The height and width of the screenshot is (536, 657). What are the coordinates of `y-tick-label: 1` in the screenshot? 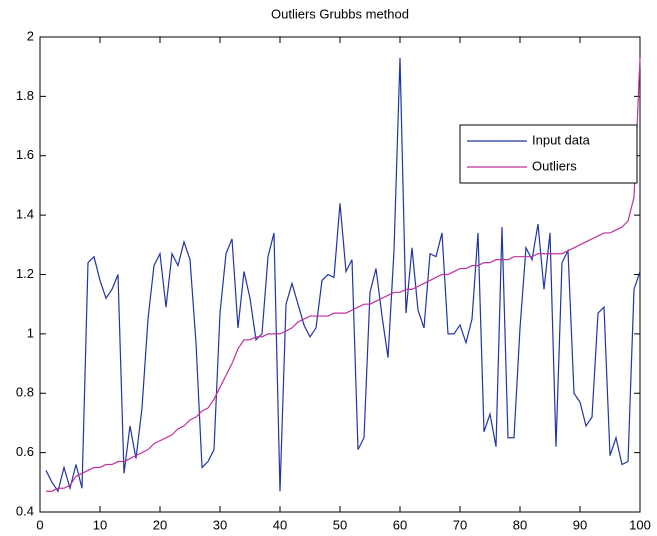 It's located at (30, 332).